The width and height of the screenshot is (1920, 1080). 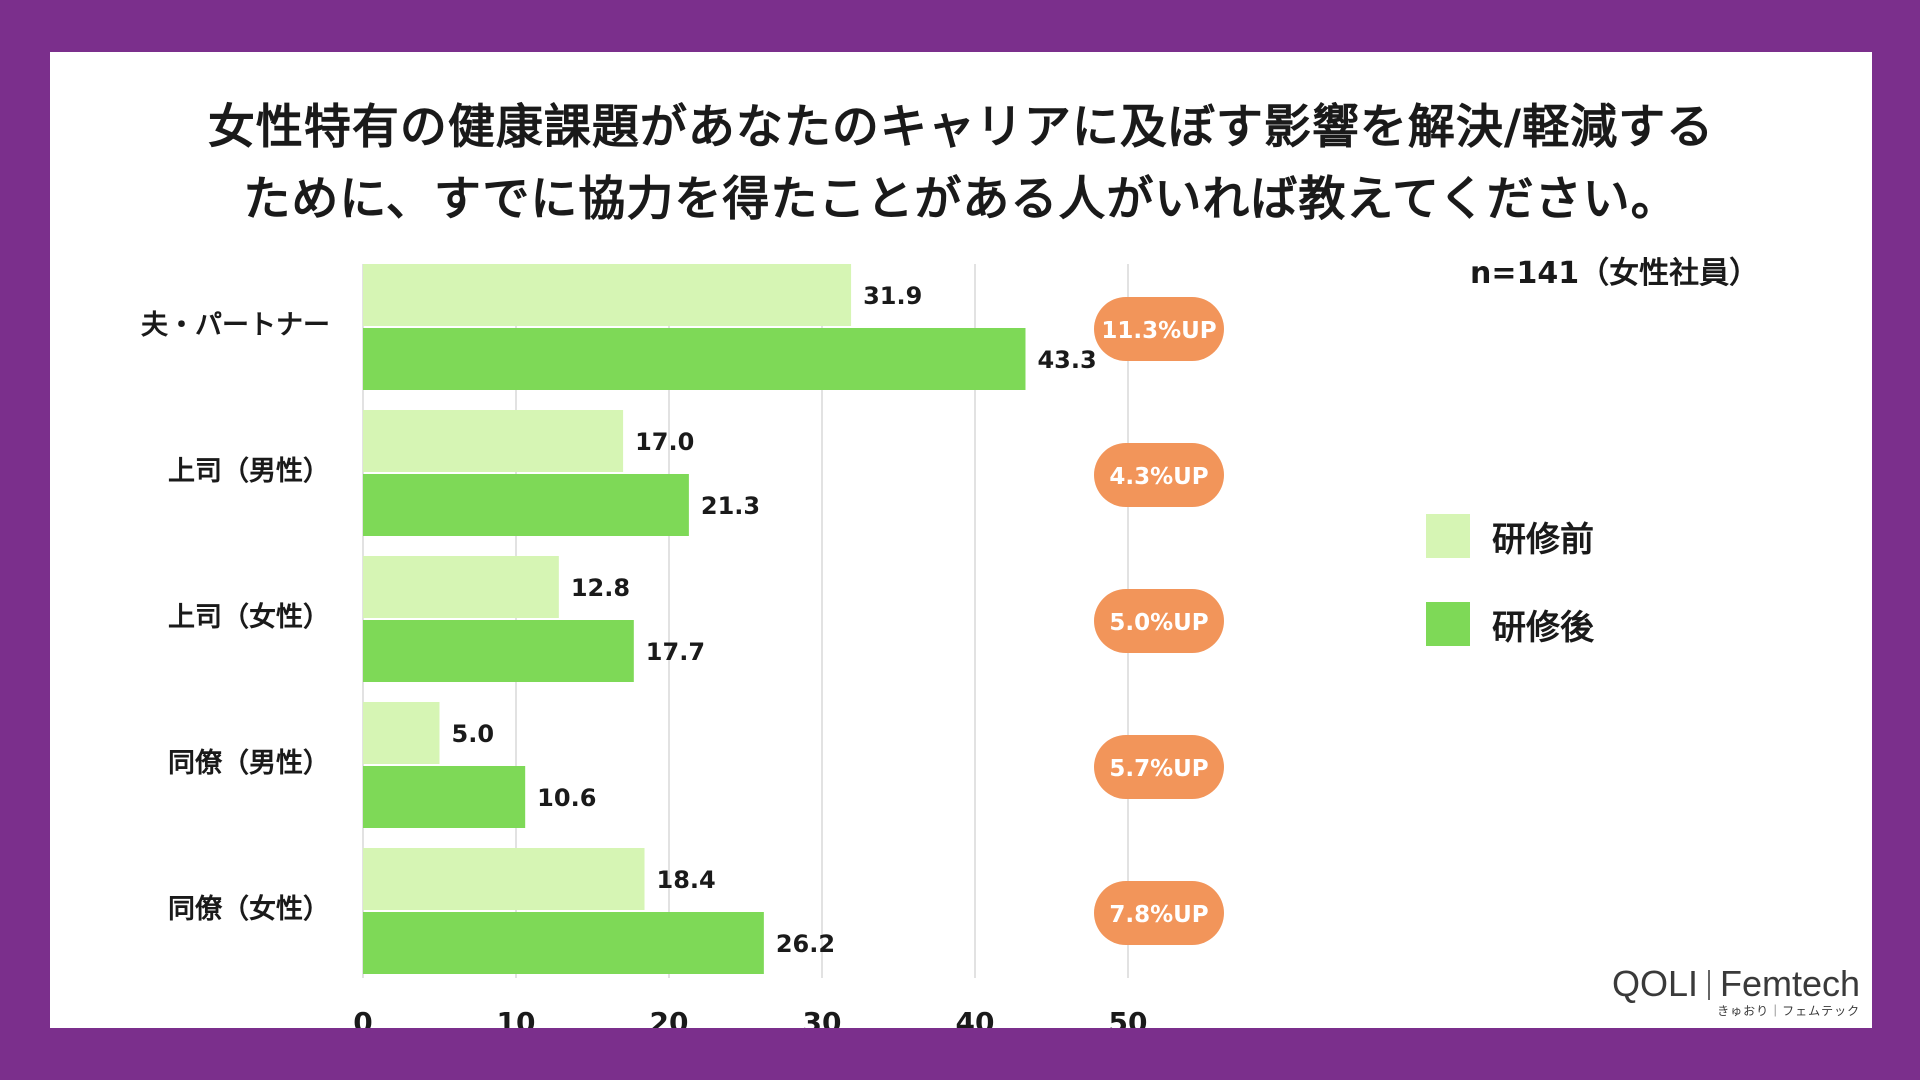 What do you see at coordinates (961, 127) in the screenshot?
I see `title-line-1: 女性特有の健康課題があなたのキャリアに及ぼす影響を解決/軽減する` at bounding box center [961, 127].